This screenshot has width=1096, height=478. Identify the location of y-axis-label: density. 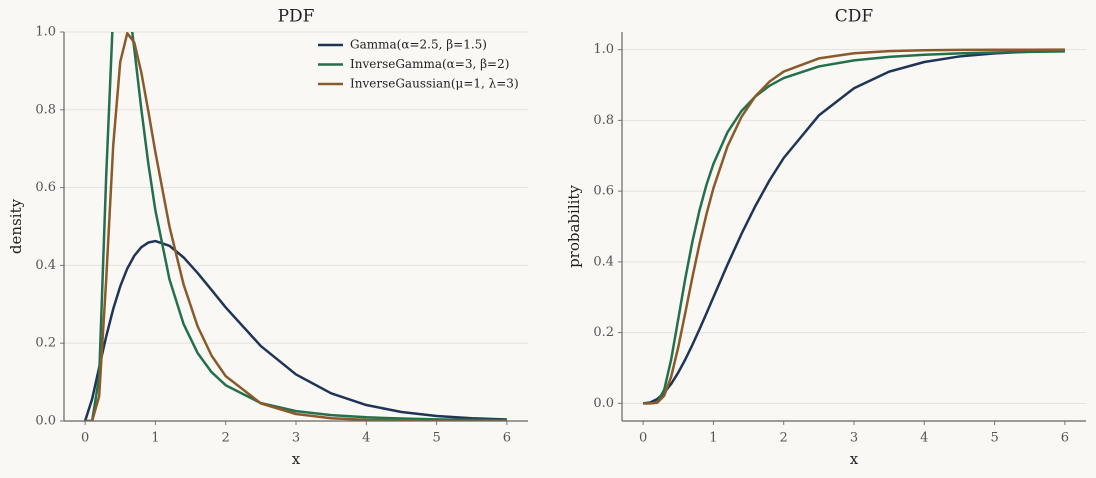
(16, 226).